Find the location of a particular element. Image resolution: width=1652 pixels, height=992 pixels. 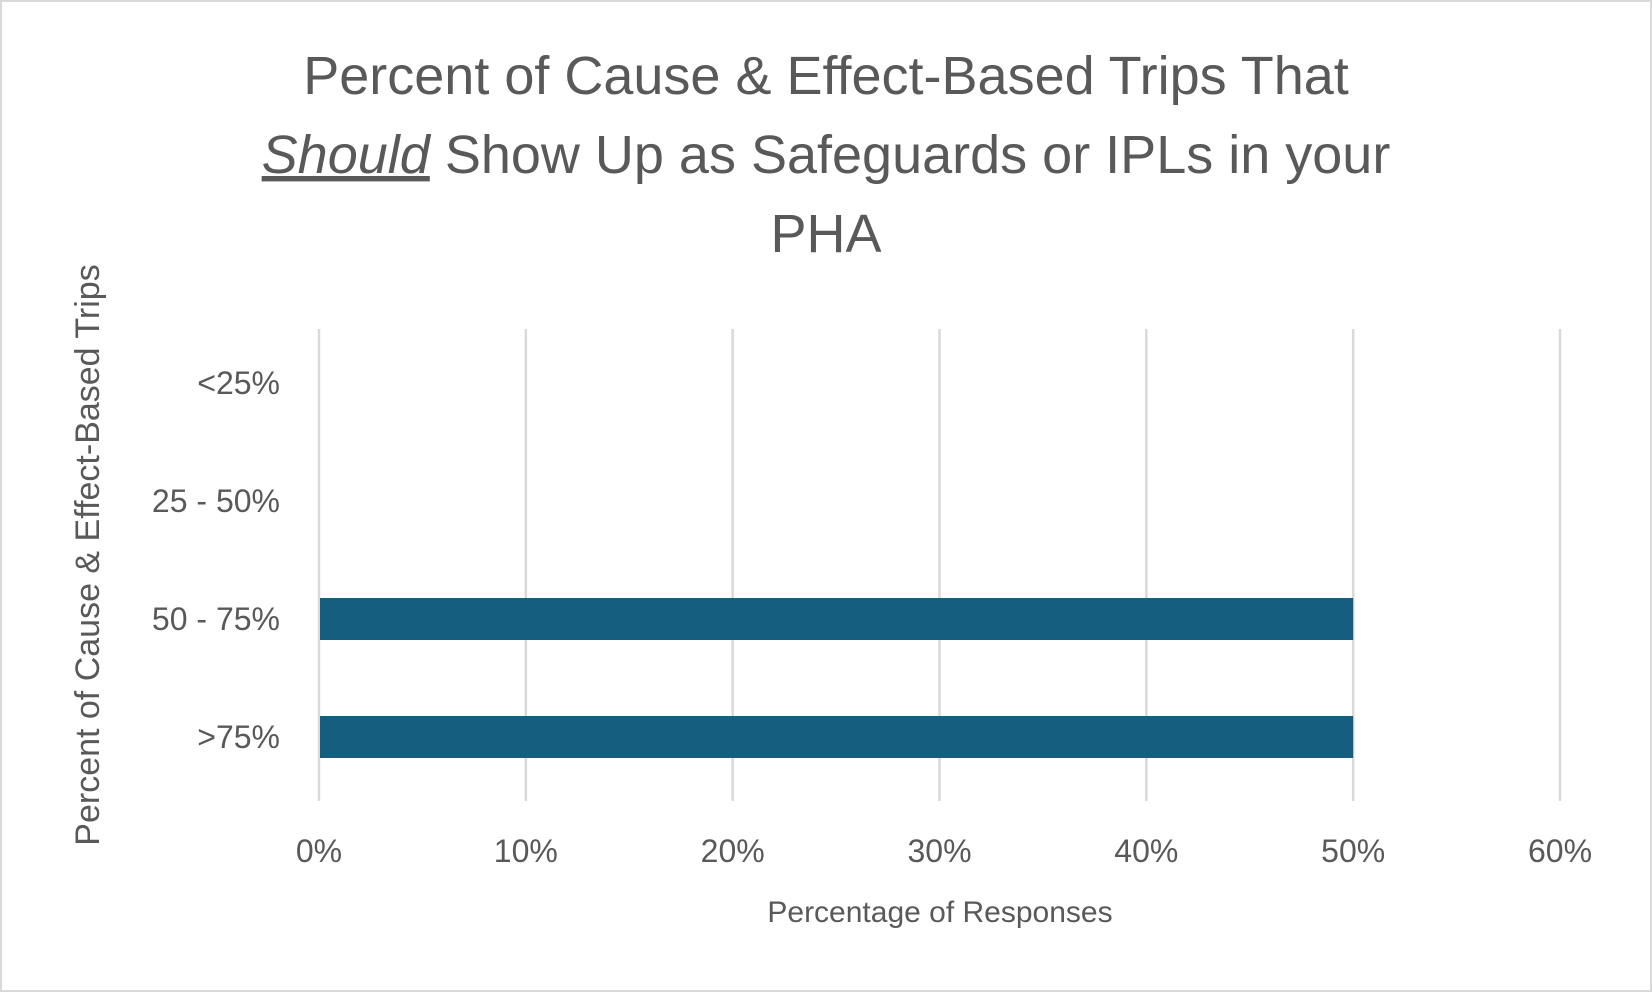

x-tick-label: 60% is located at coordinates (1560, 851).